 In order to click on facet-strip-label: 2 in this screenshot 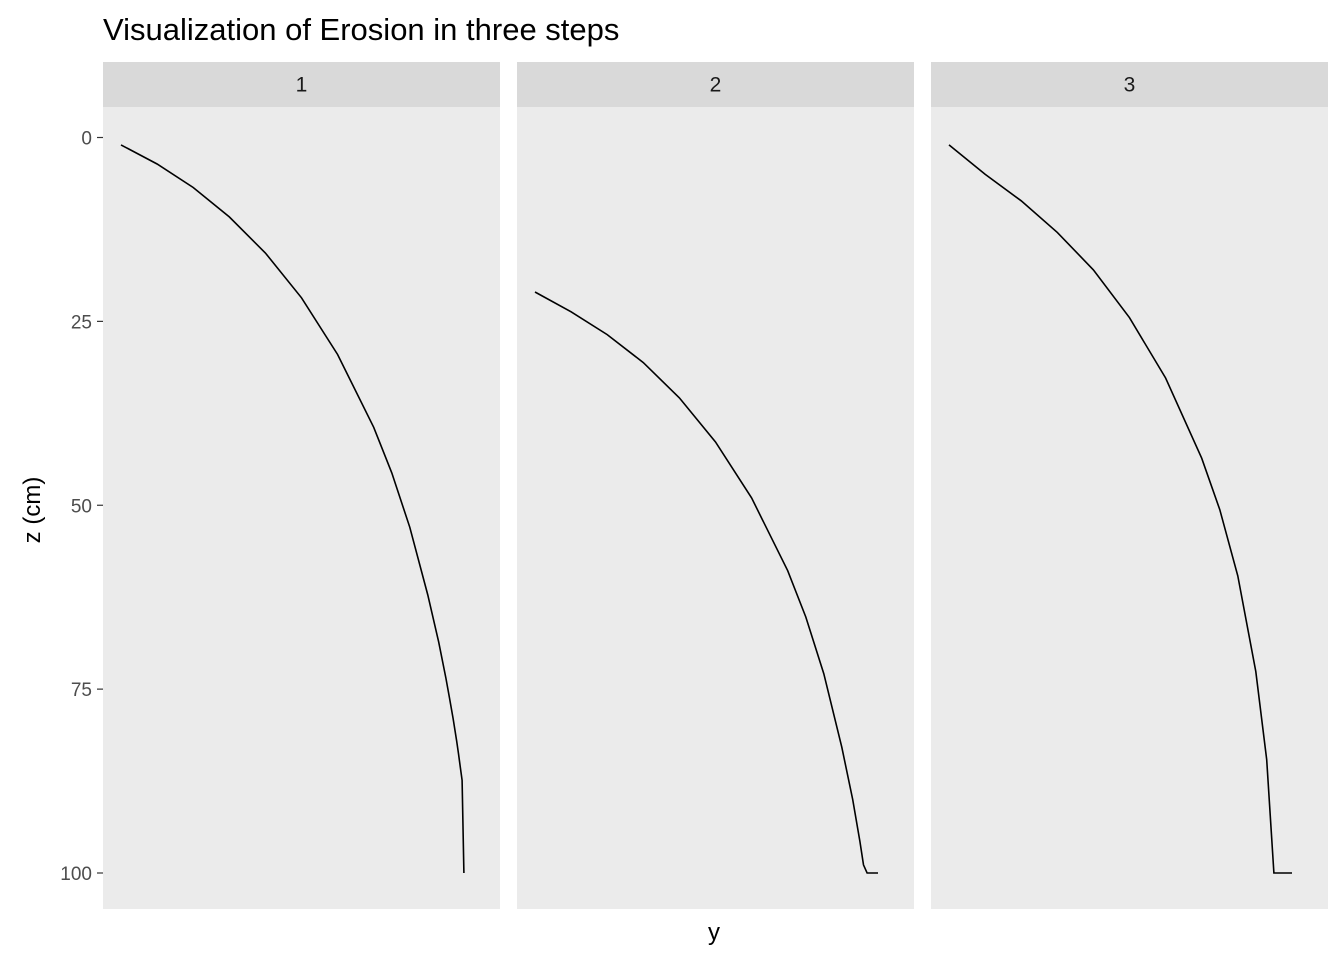, I will do `click(716, 85)`.